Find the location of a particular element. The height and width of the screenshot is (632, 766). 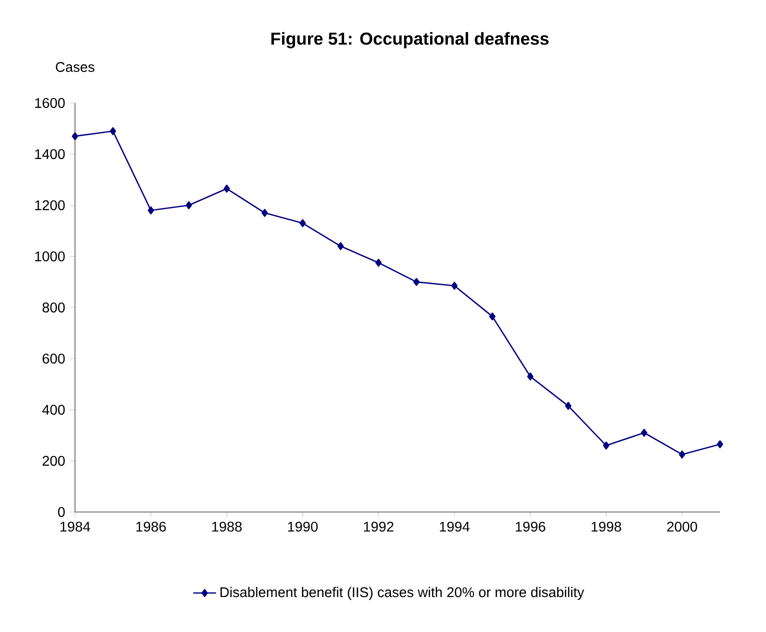

y-tick-label: 1600 is located at coordinates (50, 103).